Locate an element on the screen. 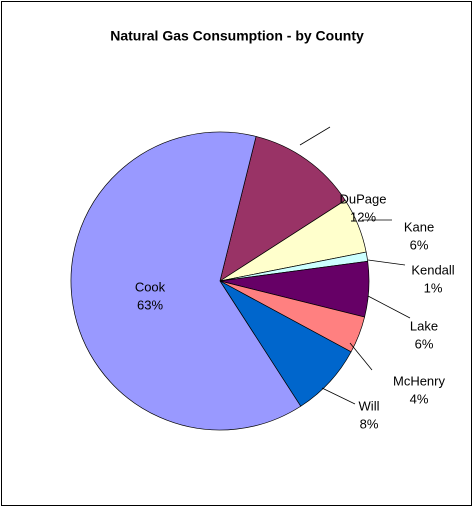 The width and height of the screenshot is (474, 513). slice-label: Will is located at coordinates (369, 405).